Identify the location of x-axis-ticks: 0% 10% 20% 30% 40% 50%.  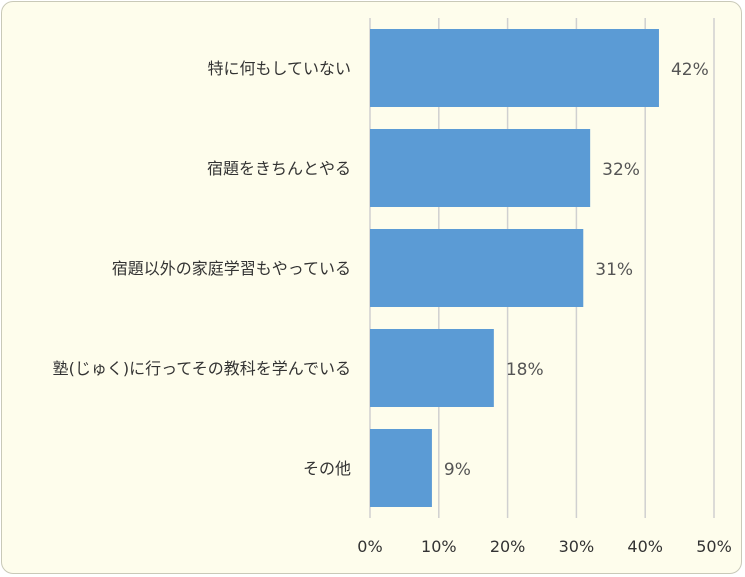
(544, 546).